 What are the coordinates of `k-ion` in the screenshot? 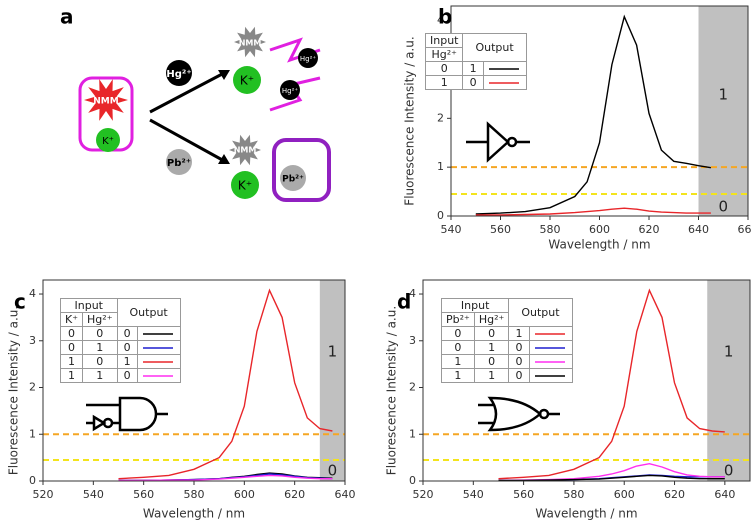 It's located at (108, 140).